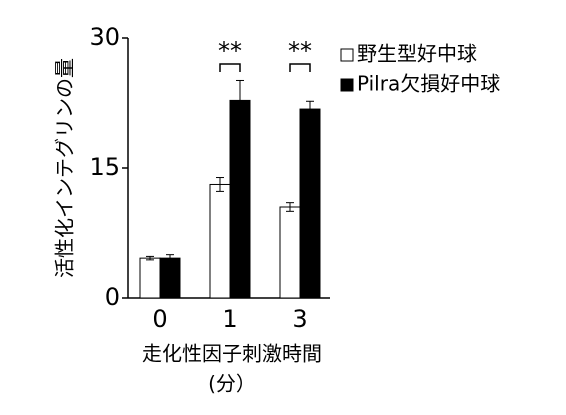 The height and width of the screenshot is (415, 566). Describe the element at coordinates (299, 319) in the screenshot. I see `x-tick-label: 3` at that location.